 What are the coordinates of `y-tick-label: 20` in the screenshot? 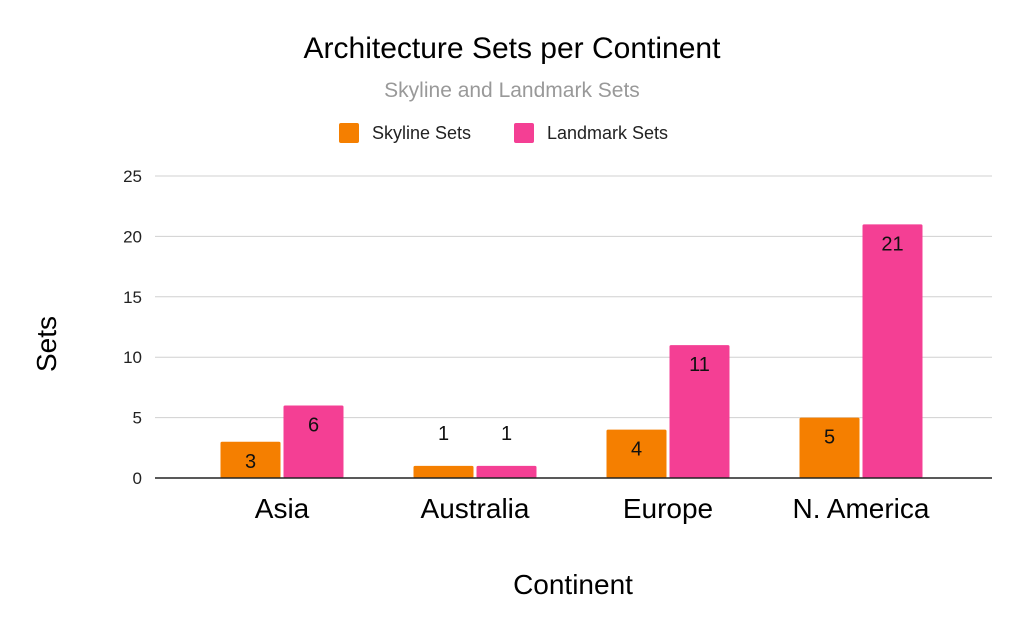 It's located at (132, 236).